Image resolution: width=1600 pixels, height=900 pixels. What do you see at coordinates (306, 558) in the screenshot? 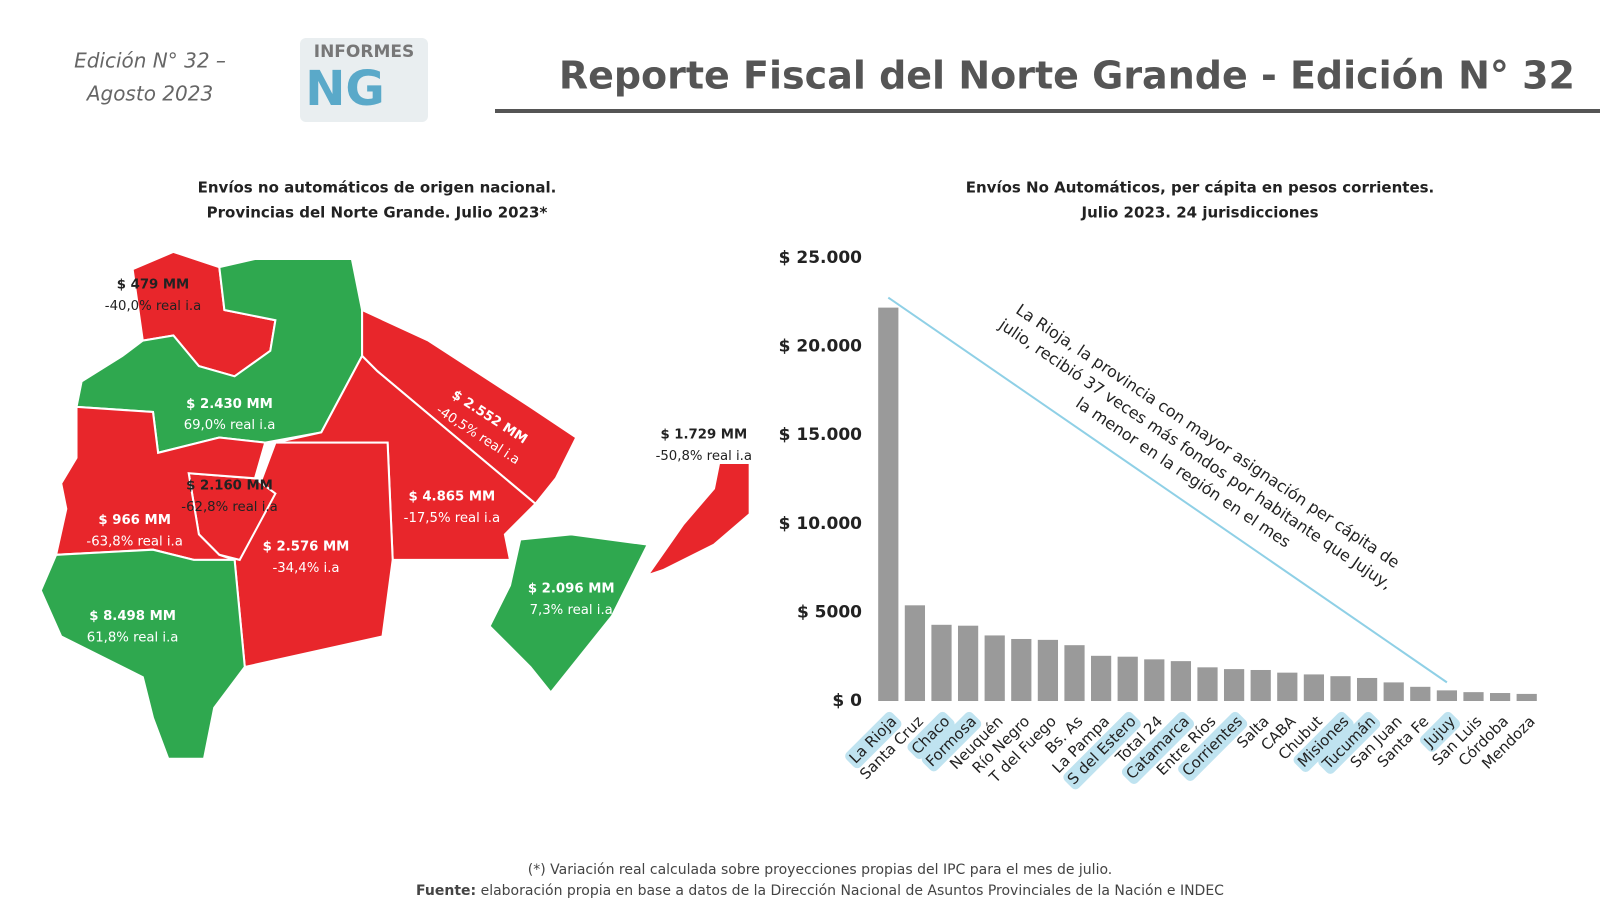
I see `province-label: $ 2.576 MM -34,4% i.a` at bounding box center [306, 558].